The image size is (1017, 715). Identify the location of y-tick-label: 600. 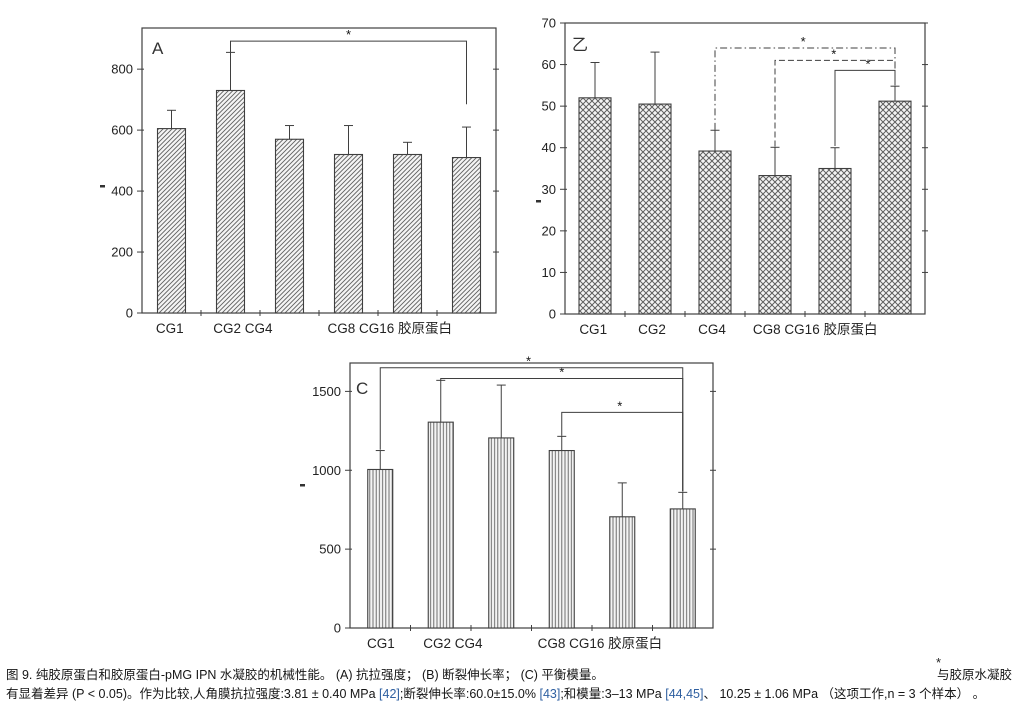
(122, 130).